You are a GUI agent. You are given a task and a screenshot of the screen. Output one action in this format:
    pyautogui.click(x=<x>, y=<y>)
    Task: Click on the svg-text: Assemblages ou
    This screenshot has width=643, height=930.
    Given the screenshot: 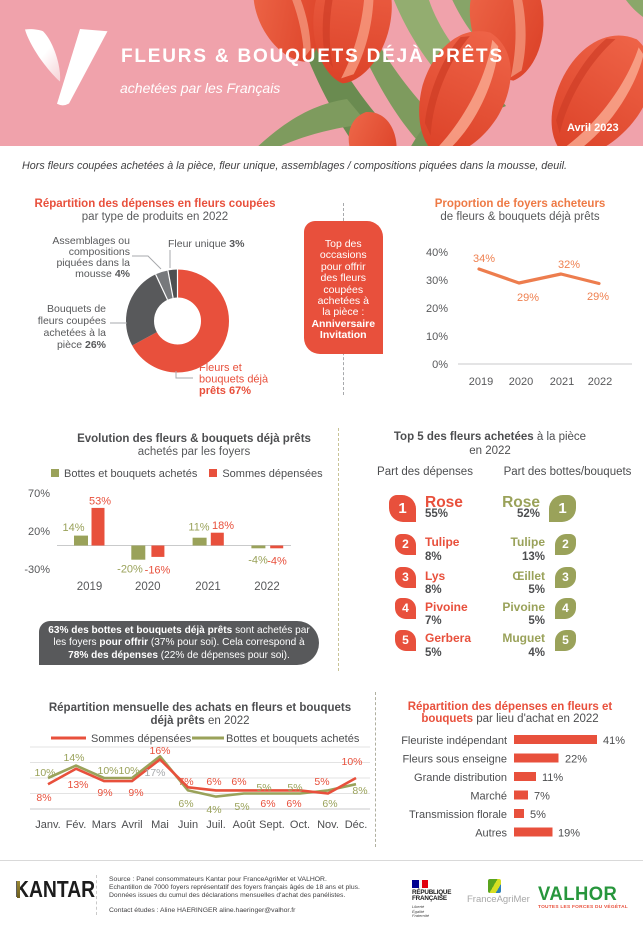 What is the action you would take?
    pyautogui.click(x=91, y=241)
    